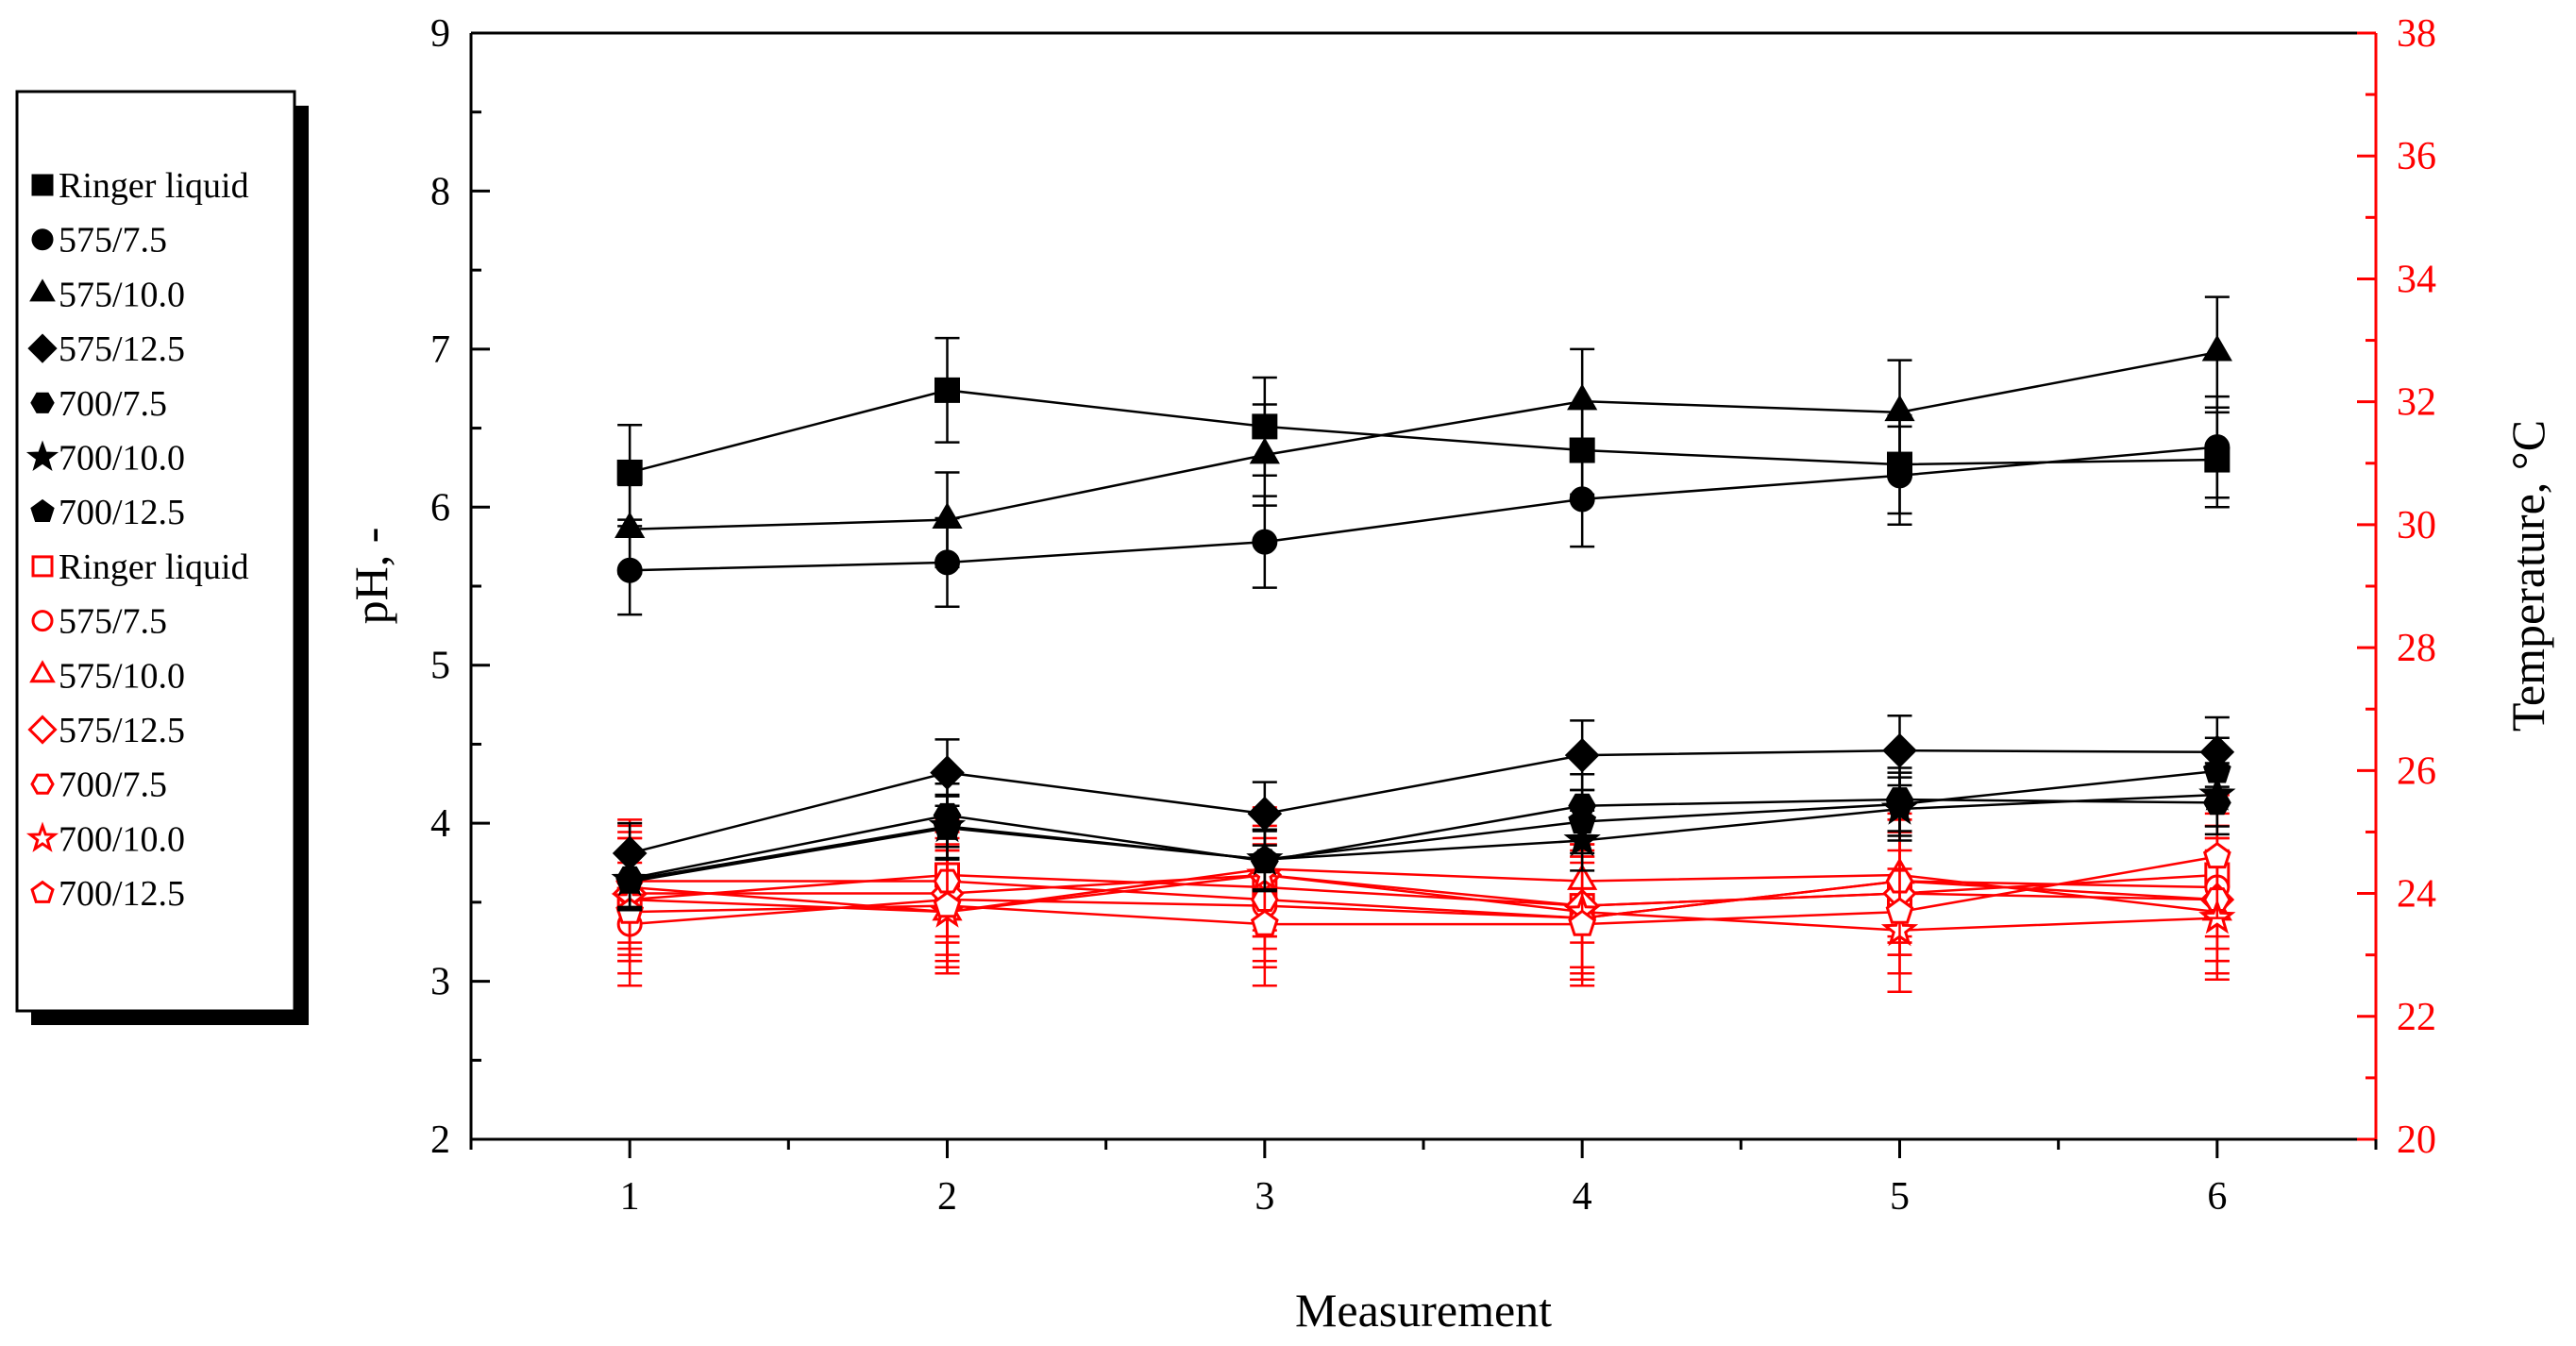  What do you see at coordinates (440, 982) in the screenshot?
I see `y-tick-label: 3` at bounding box center [440, 982].